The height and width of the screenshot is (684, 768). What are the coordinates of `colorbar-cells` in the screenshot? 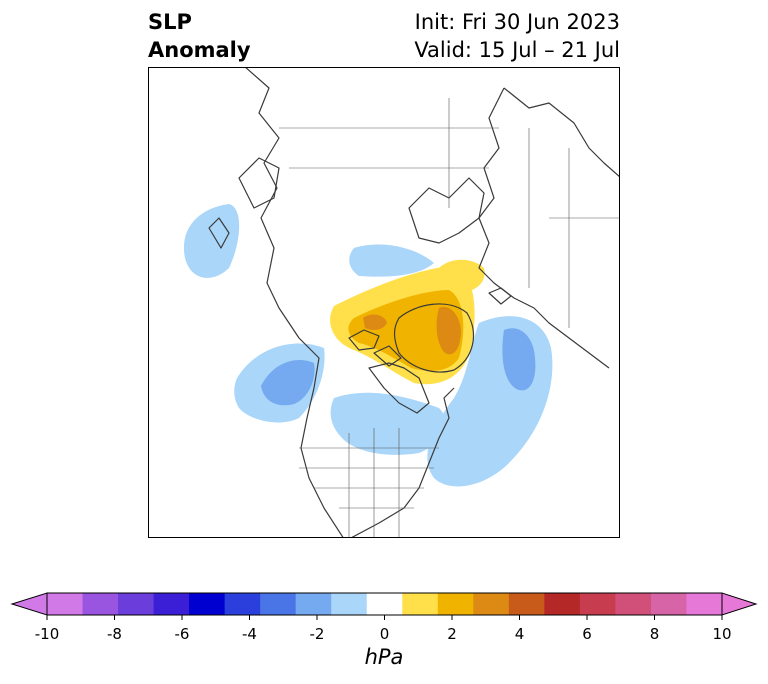 It's located at (384, 604).